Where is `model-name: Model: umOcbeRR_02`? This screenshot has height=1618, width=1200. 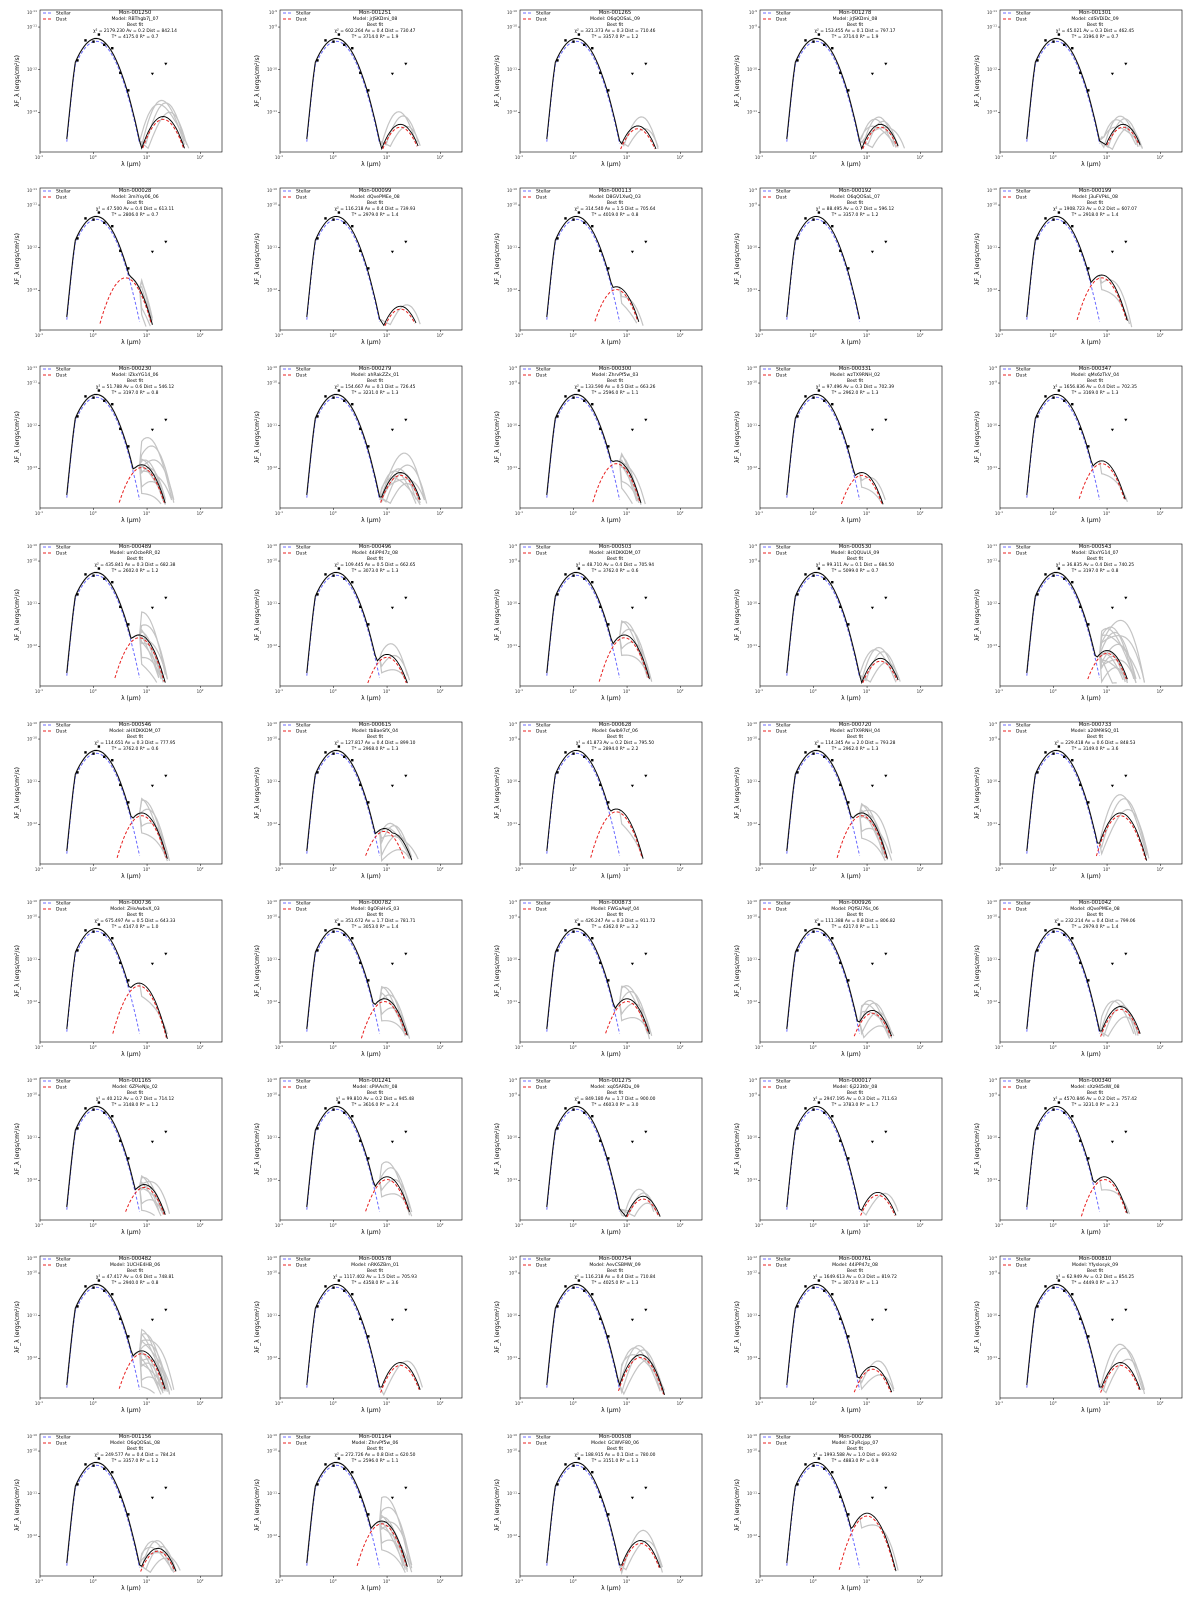
model-name: Model: umOcbeRR_02 is located at coordinates (135, 553).